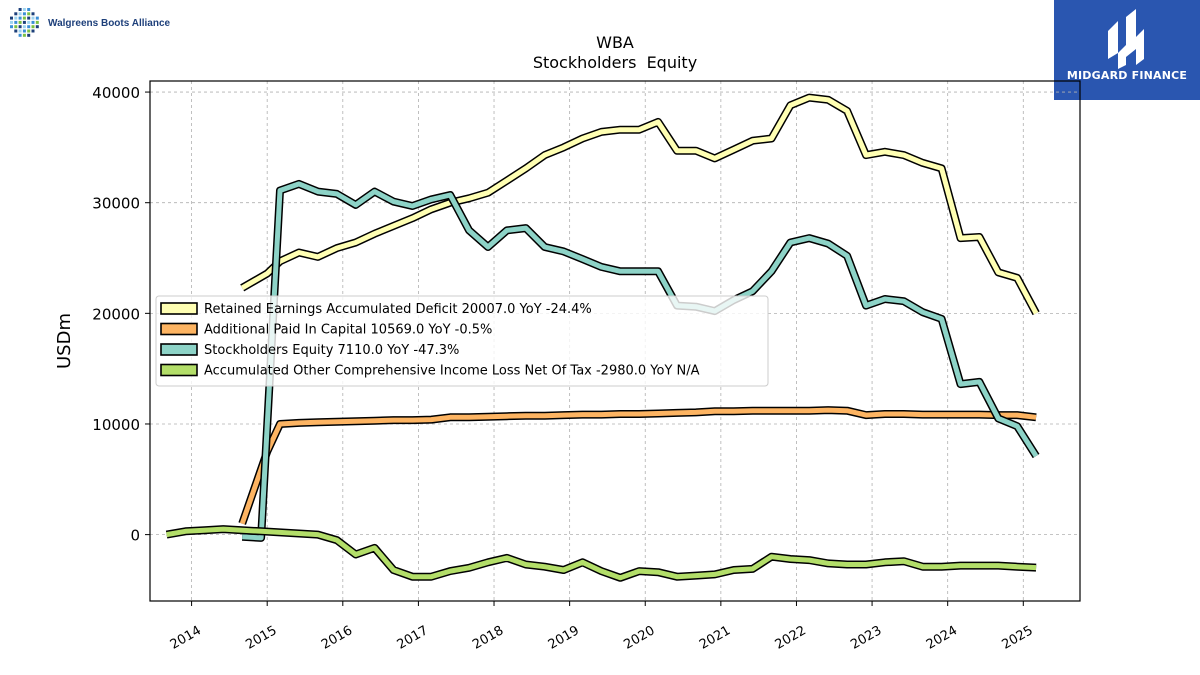  Describe the element at coordinates (331, 350) in the screenshot. I see `legend-label: Stockholders Equity 7110.0 YoY -47.3%` at that location.